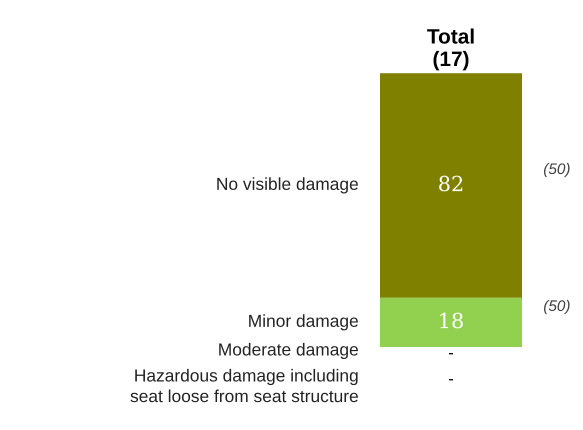 The height and width of the screenshot is (430, 583). Describe the element at coordinates (244, 385) in the screenshot. I see `text: Hazardous damage including seat loose from seat structure` at that location.